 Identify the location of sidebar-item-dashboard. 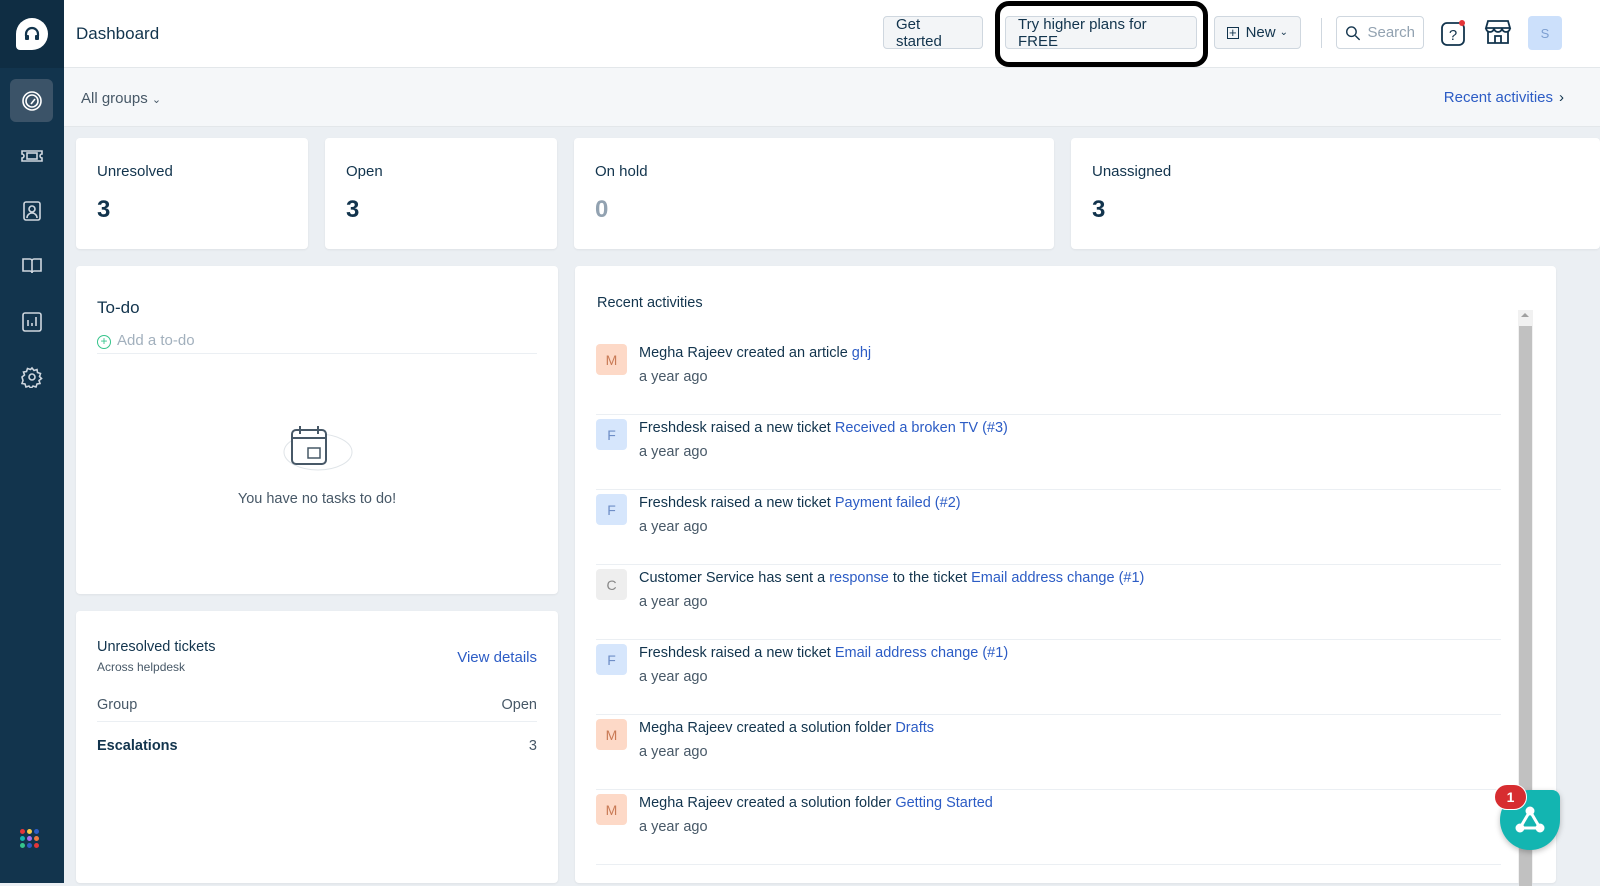
(31, 100).